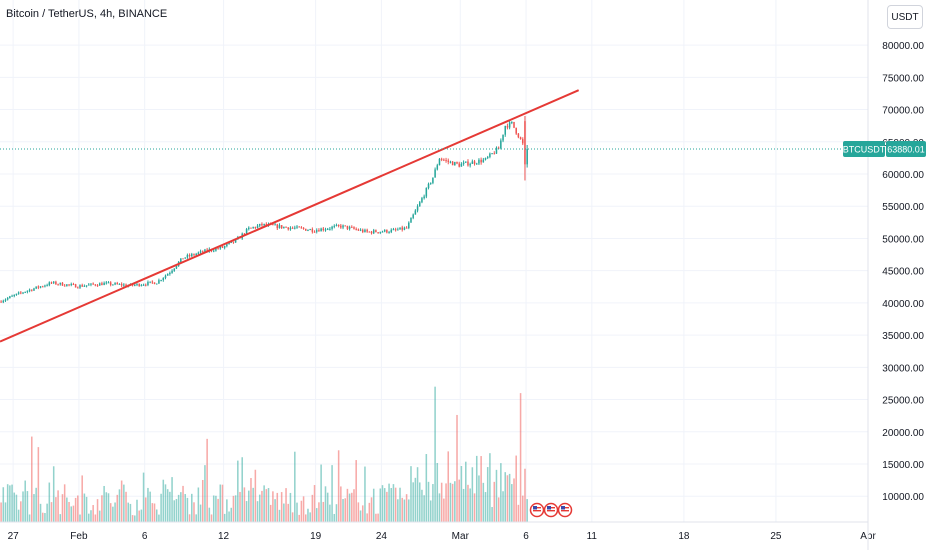 The width and height of the screenshot is (932, 555). Describe the element at coordinates (905, 17) in the screenshot. I see `currency-button: USDT` at that location.